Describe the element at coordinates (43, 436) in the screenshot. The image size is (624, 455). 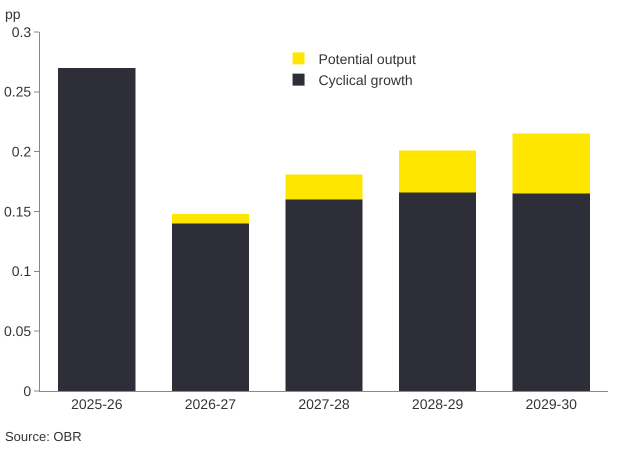
I see `source-note: Source: OBR` at that location.